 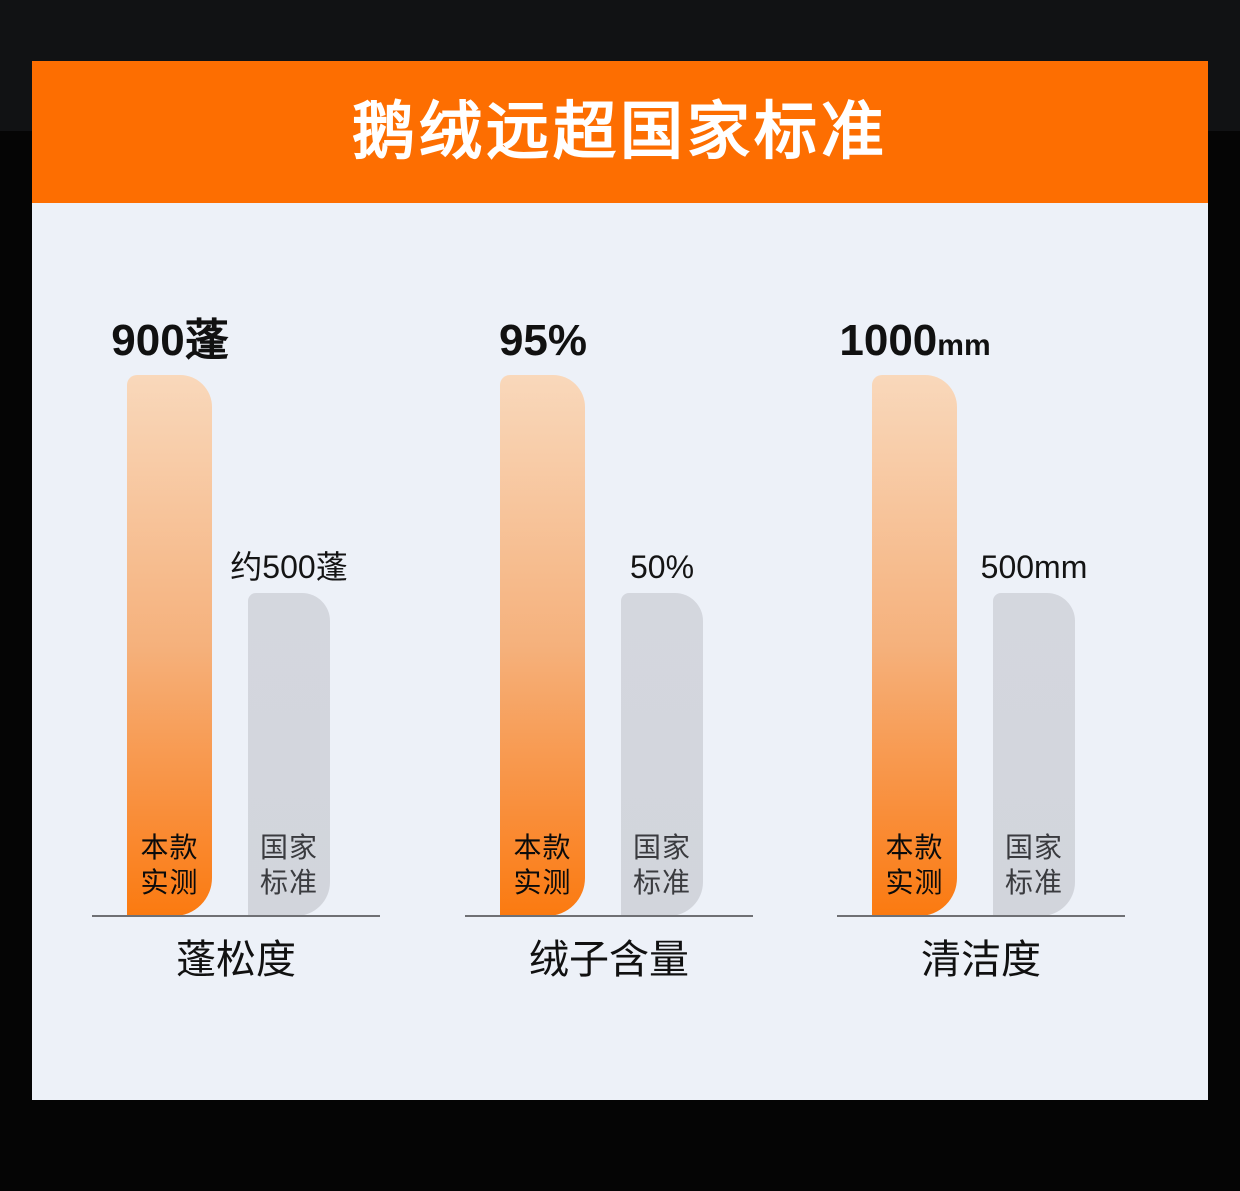 What do you see at coordinates (289, 567) in the screenshot?
I see `standard-value-label: 约500蓬` at bounding box center [289, 567].